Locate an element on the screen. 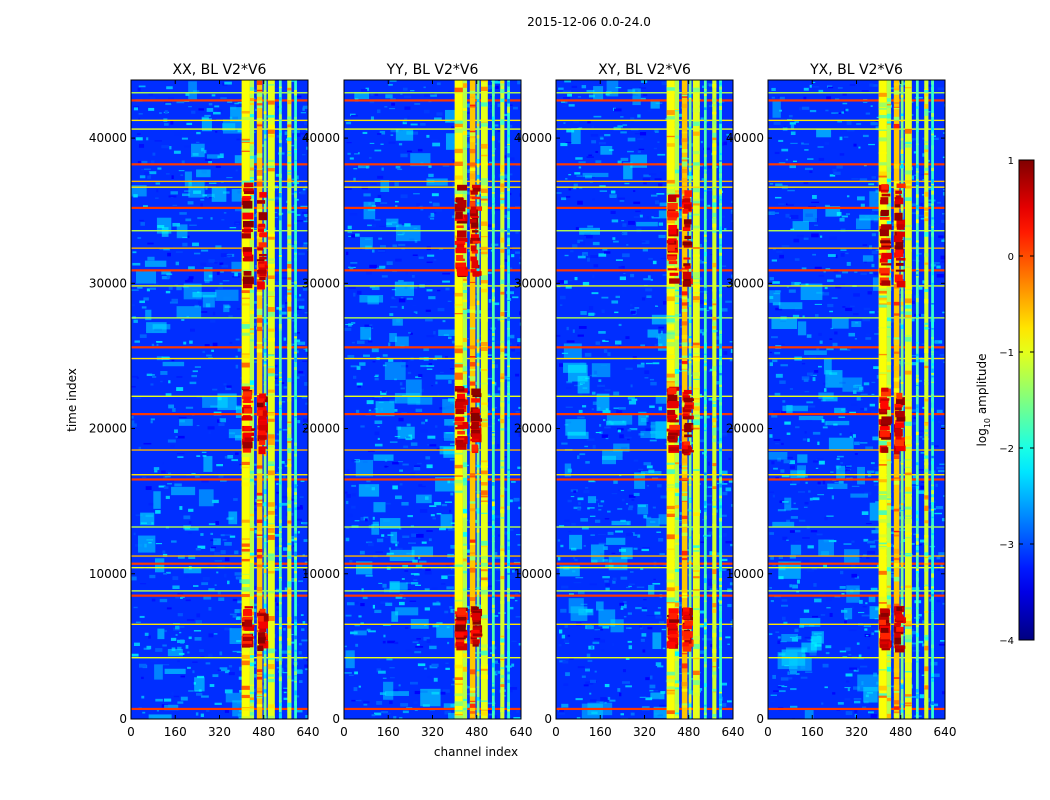  y-tick-label: 20000 is located at coordinates (321, 429).